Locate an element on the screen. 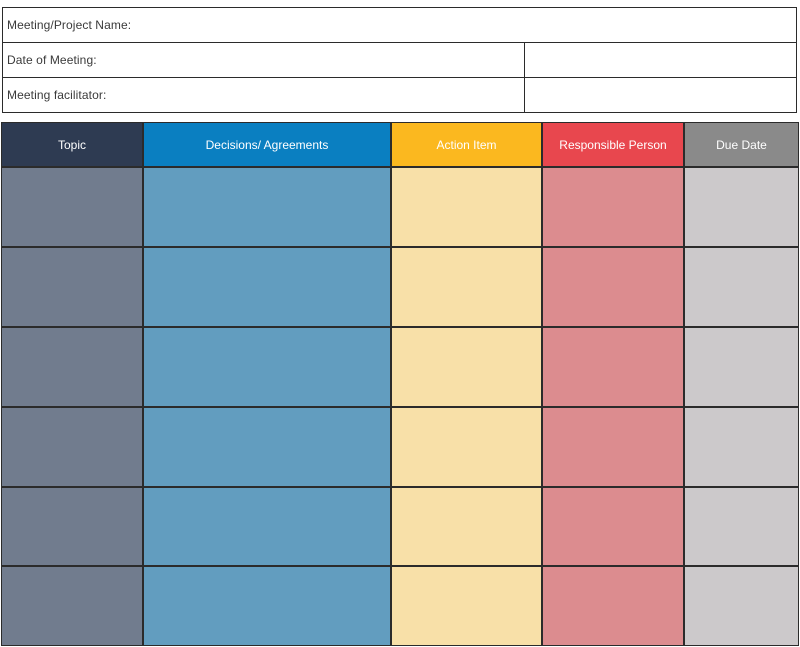  header-action-item: Action Item is located at coordinates (466, 144).